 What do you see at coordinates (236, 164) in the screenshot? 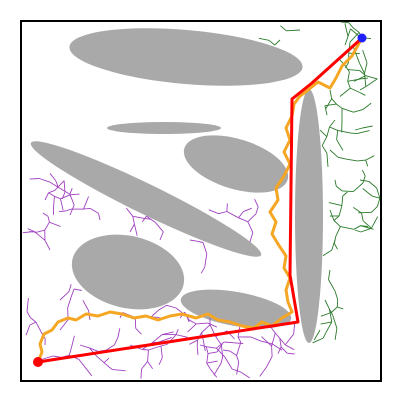
I see `obstacle-mid-right` at bounding box center [236, 164].